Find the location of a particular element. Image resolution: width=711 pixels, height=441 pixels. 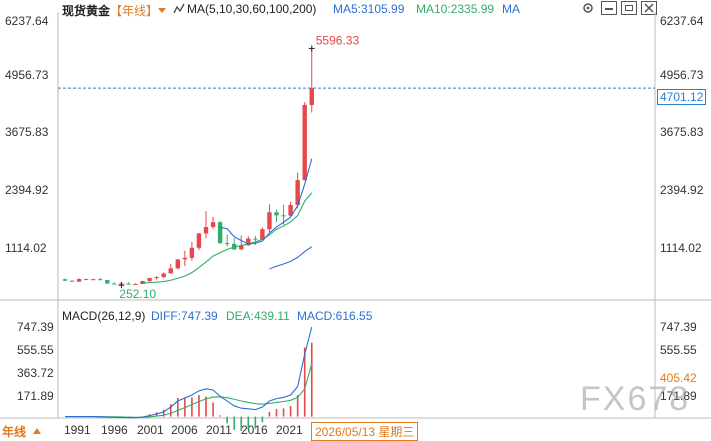

macd-dea-value: DEA:439.11 is located at coordinates (258, 316).